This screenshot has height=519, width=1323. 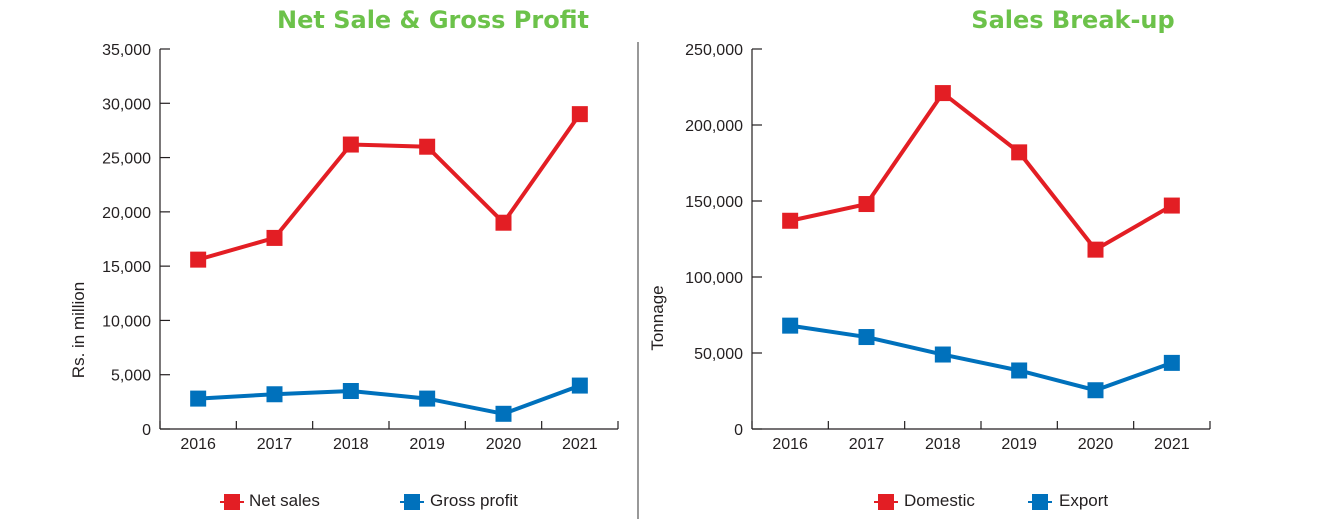 I want to click on y-tick-label: 20,000, so click(x=126, y=213).